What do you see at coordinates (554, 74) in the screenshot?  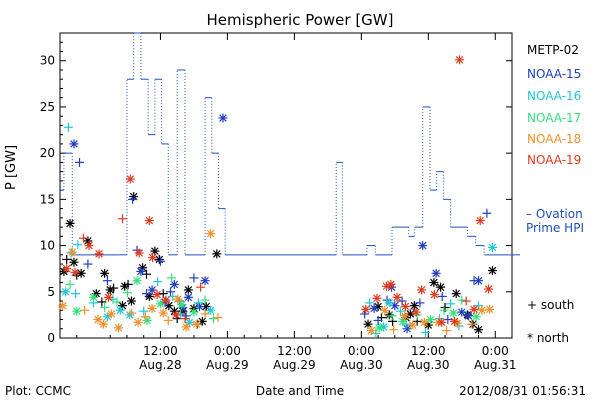 I see `legend-item-noaa15: NOAA-15` at bounding box center [554, 74].